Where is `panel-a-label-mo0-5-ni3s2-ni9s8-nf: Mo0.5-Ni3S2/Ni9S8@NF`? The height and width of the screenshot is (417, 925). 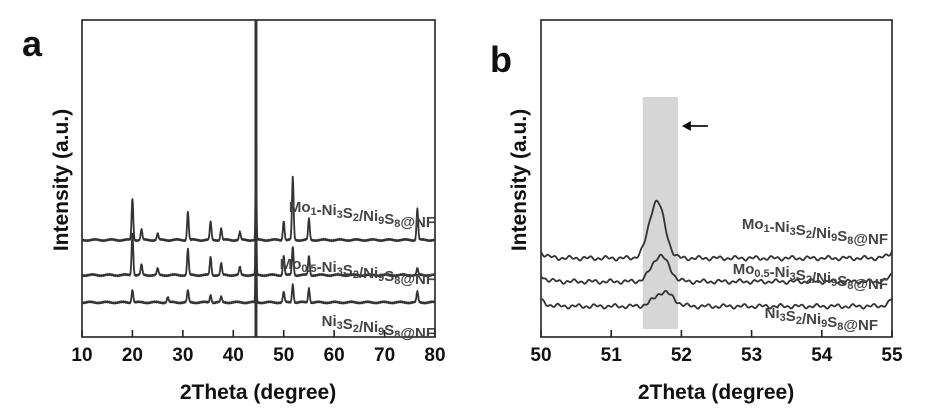
panel-a-label-mo0-5-ni3s2-ni9s8-nf: Mo0.5-Ni3S2/Ni9S8@NF is located at coordinates (357, 272).